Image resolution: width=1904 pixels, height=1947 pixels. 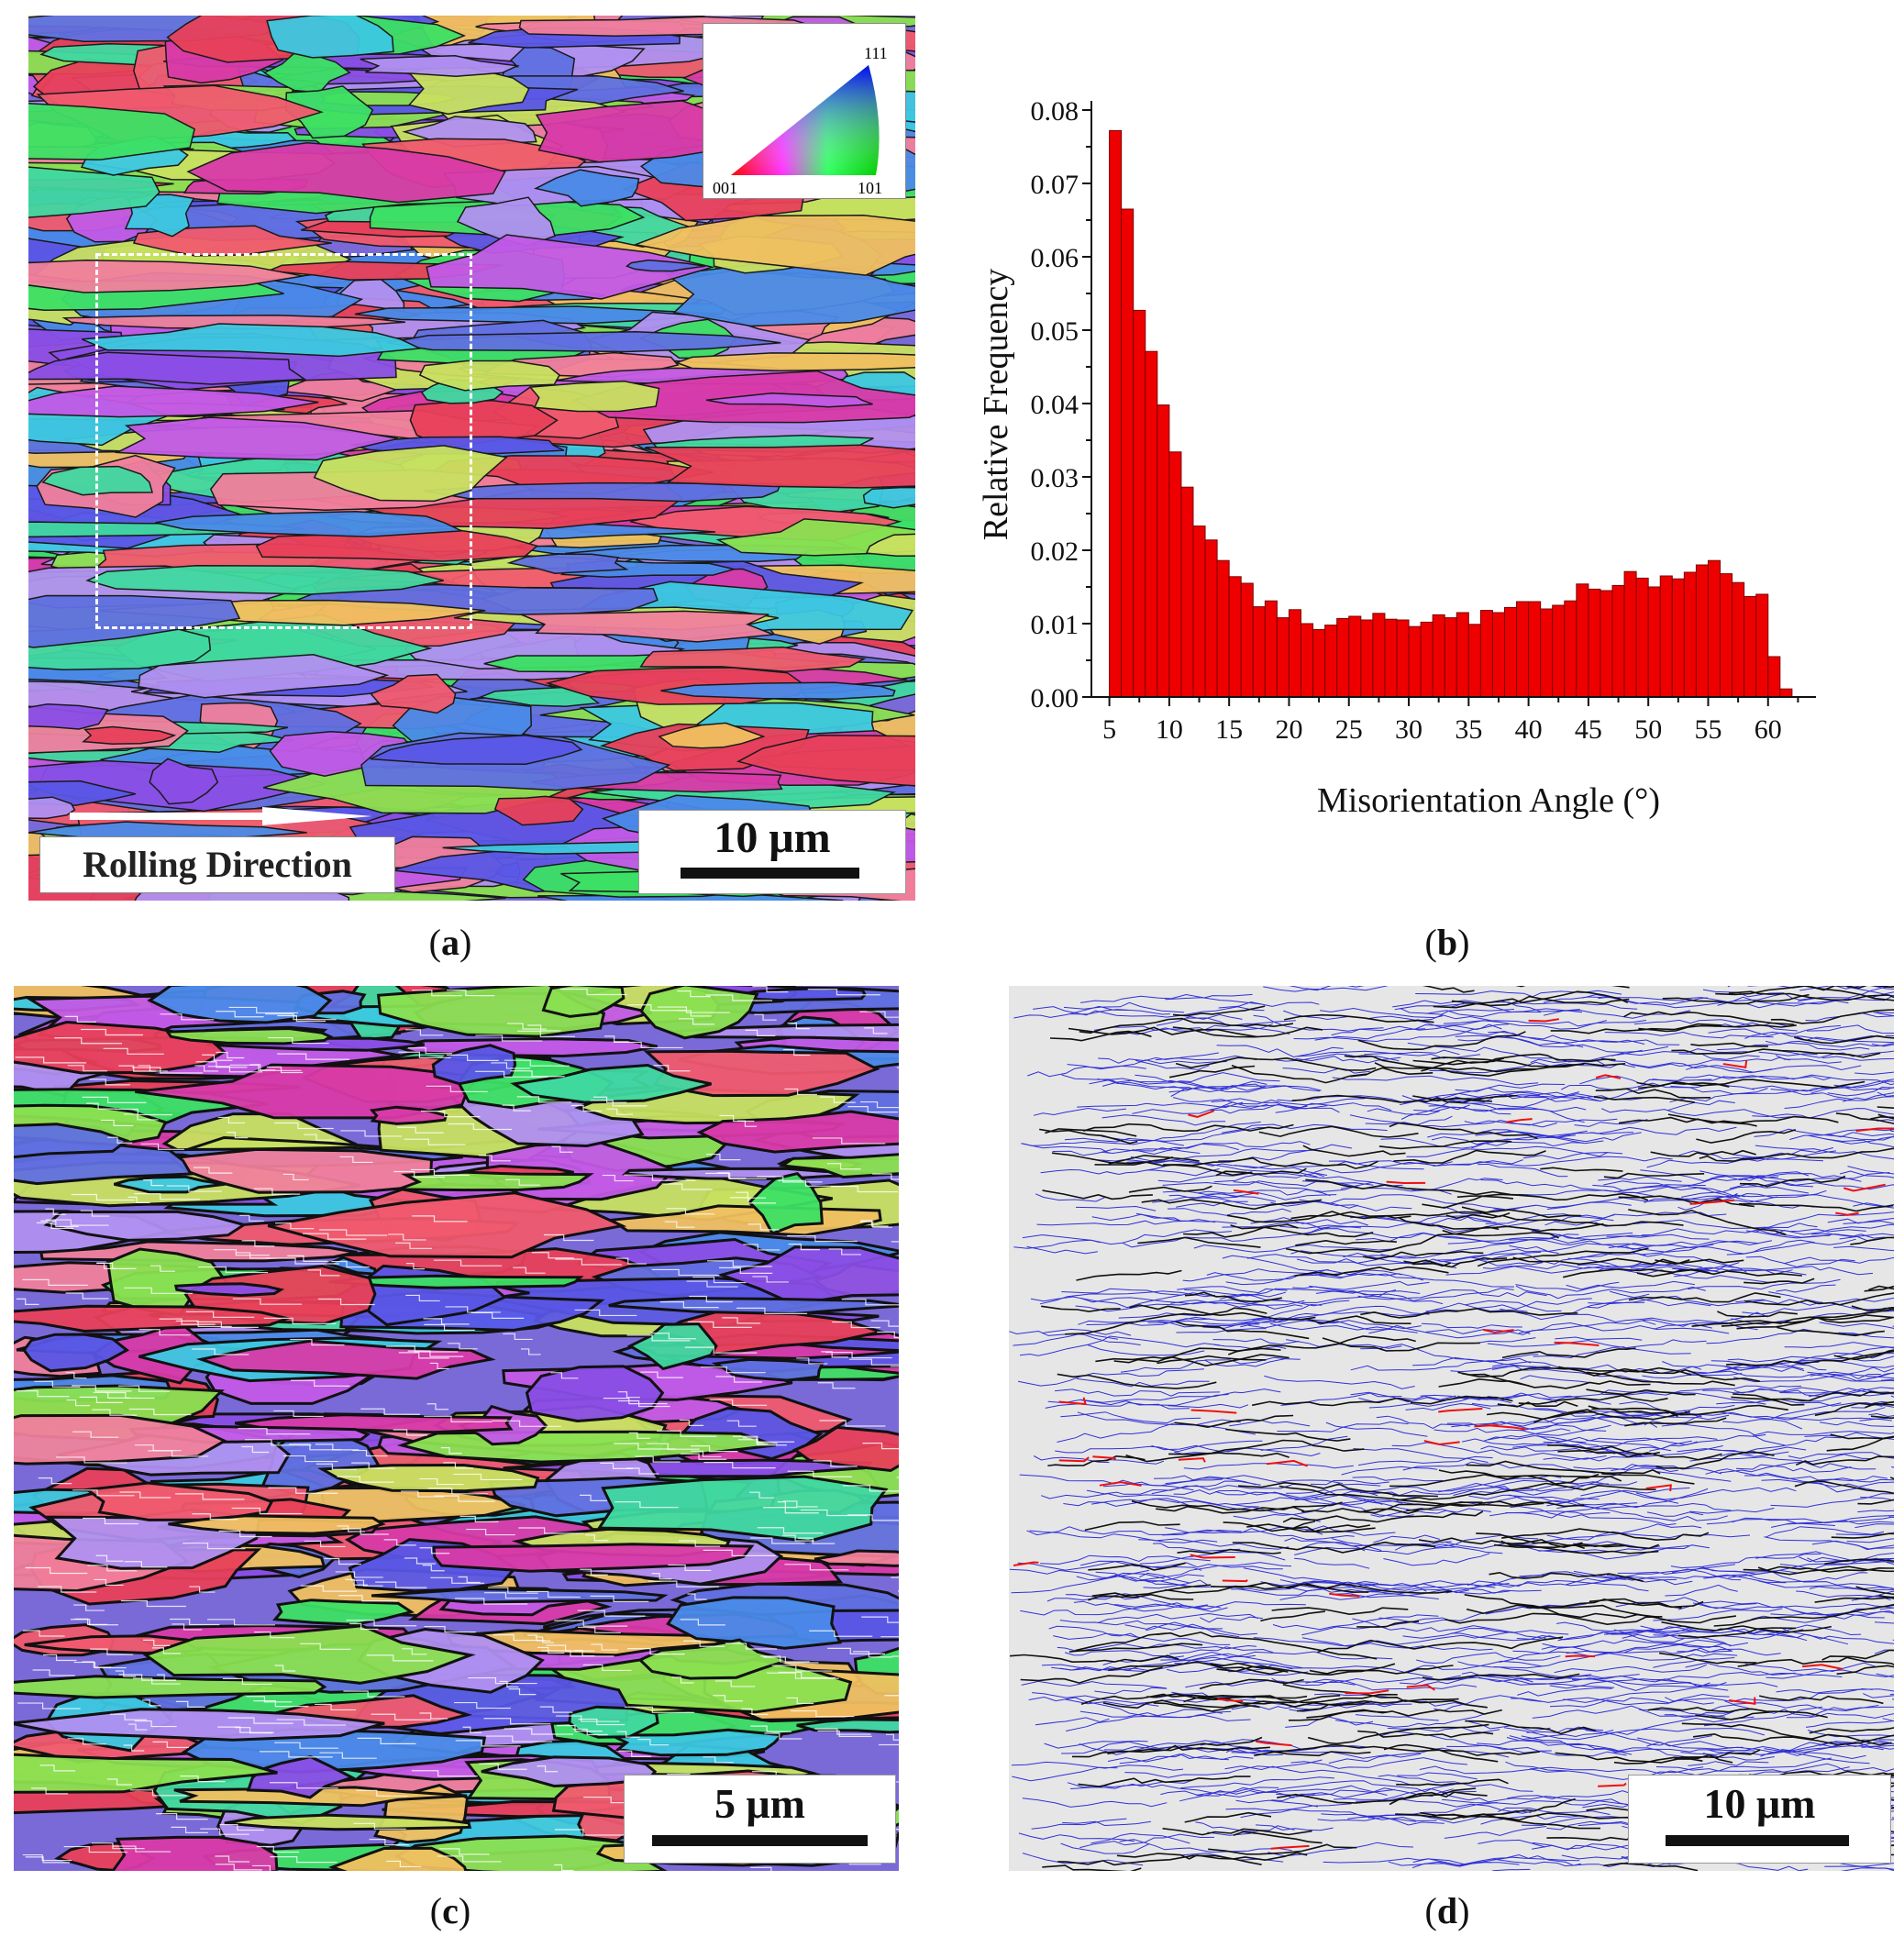 What do you see at coordinates (1055, 552) in the screenshot?
I see `y-tick-label: 0.02` at bounding box center [1055, 552].